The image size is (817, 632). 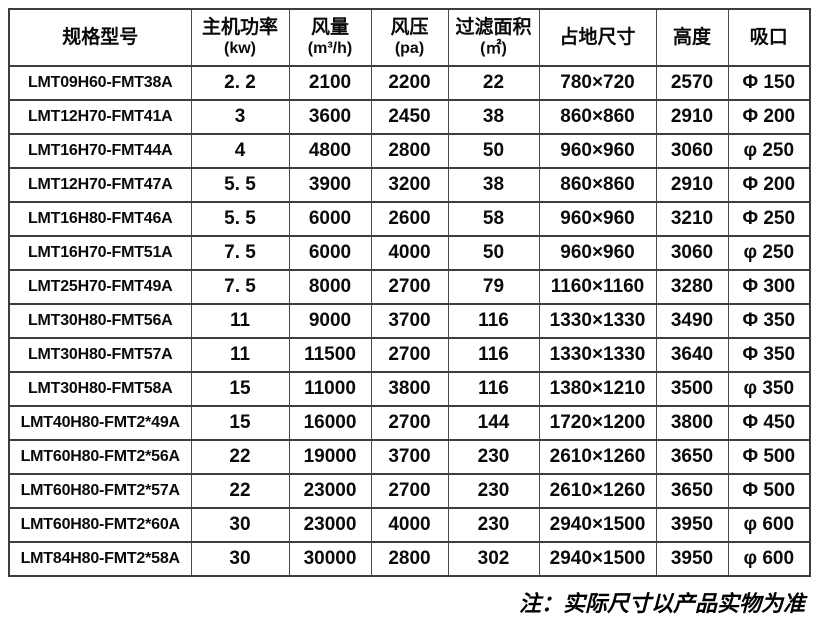 What do you see at coordinates (769, 287) in the screenshot?
I see `cell-inlet: Φ 300` at bounding box center [769, 287].